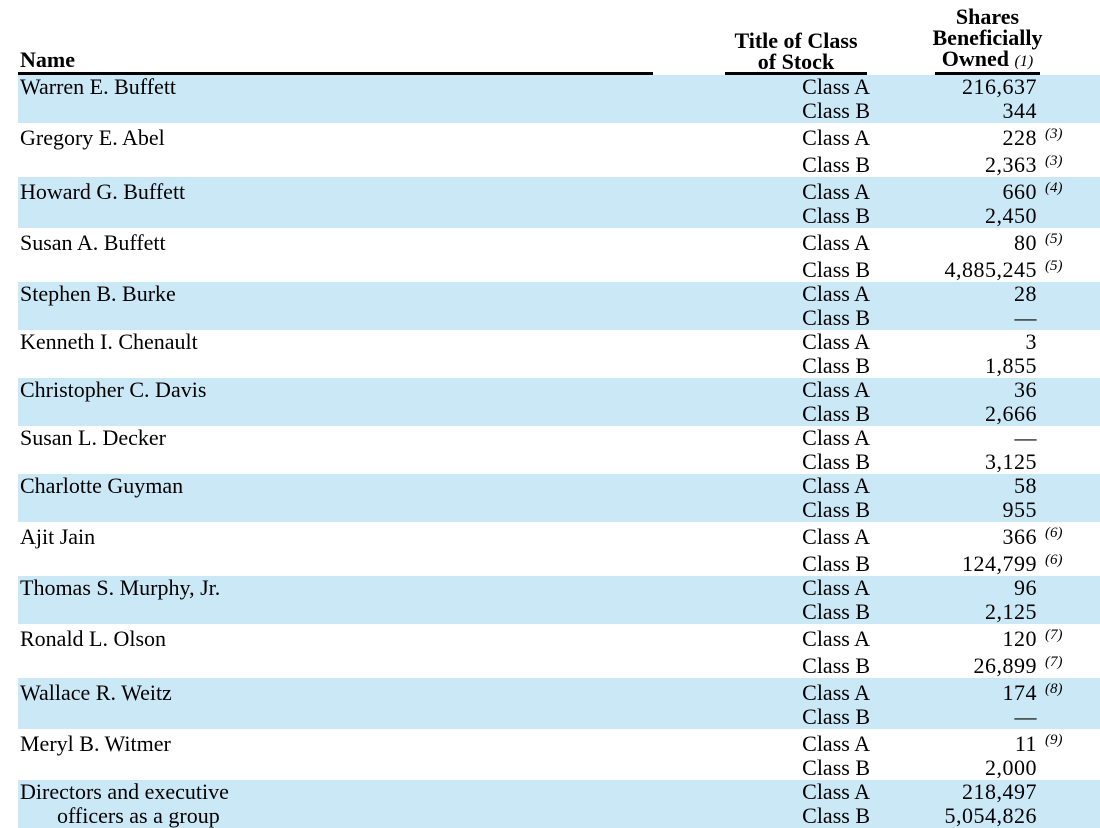  I want to click on class-column-header-cell: Title of Class of Stock, so click(785, 37).